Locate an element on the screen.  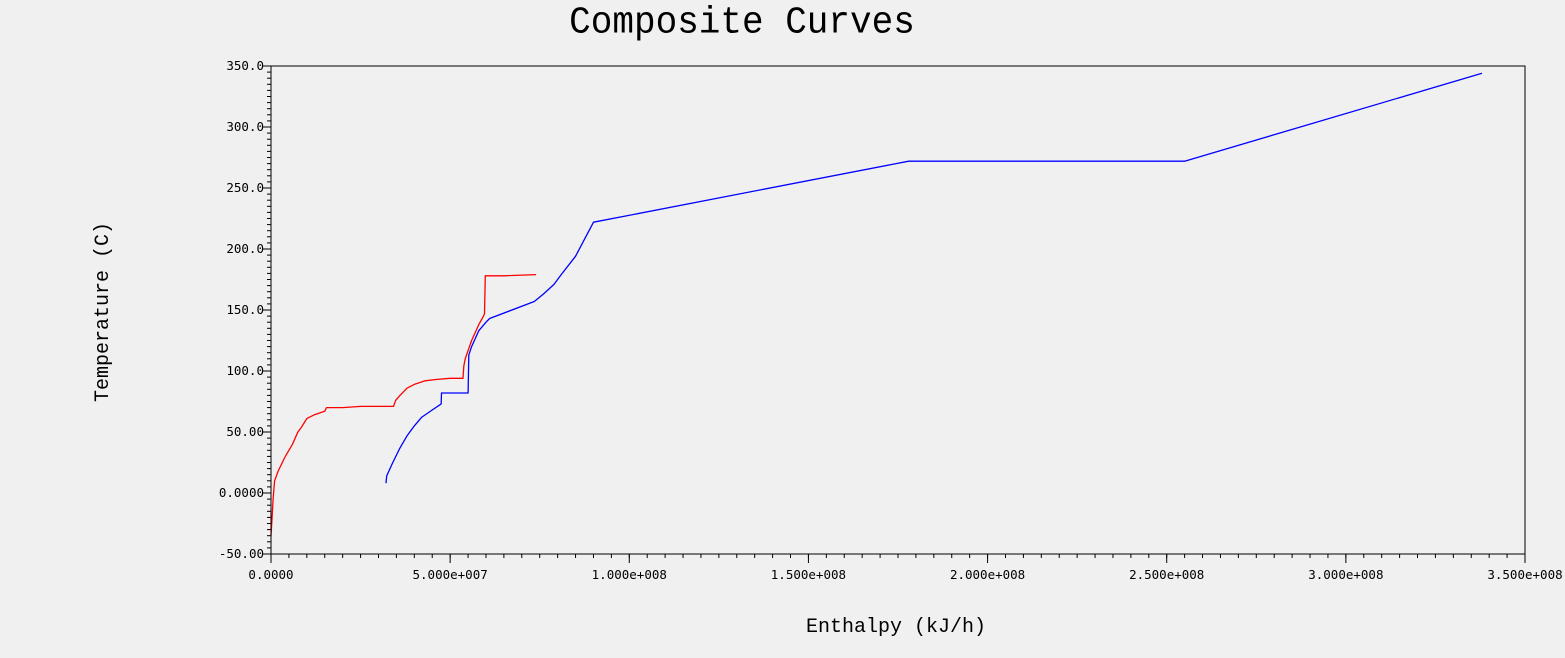
y-tick-label: 150.0 is located at coordinates (245, 309).